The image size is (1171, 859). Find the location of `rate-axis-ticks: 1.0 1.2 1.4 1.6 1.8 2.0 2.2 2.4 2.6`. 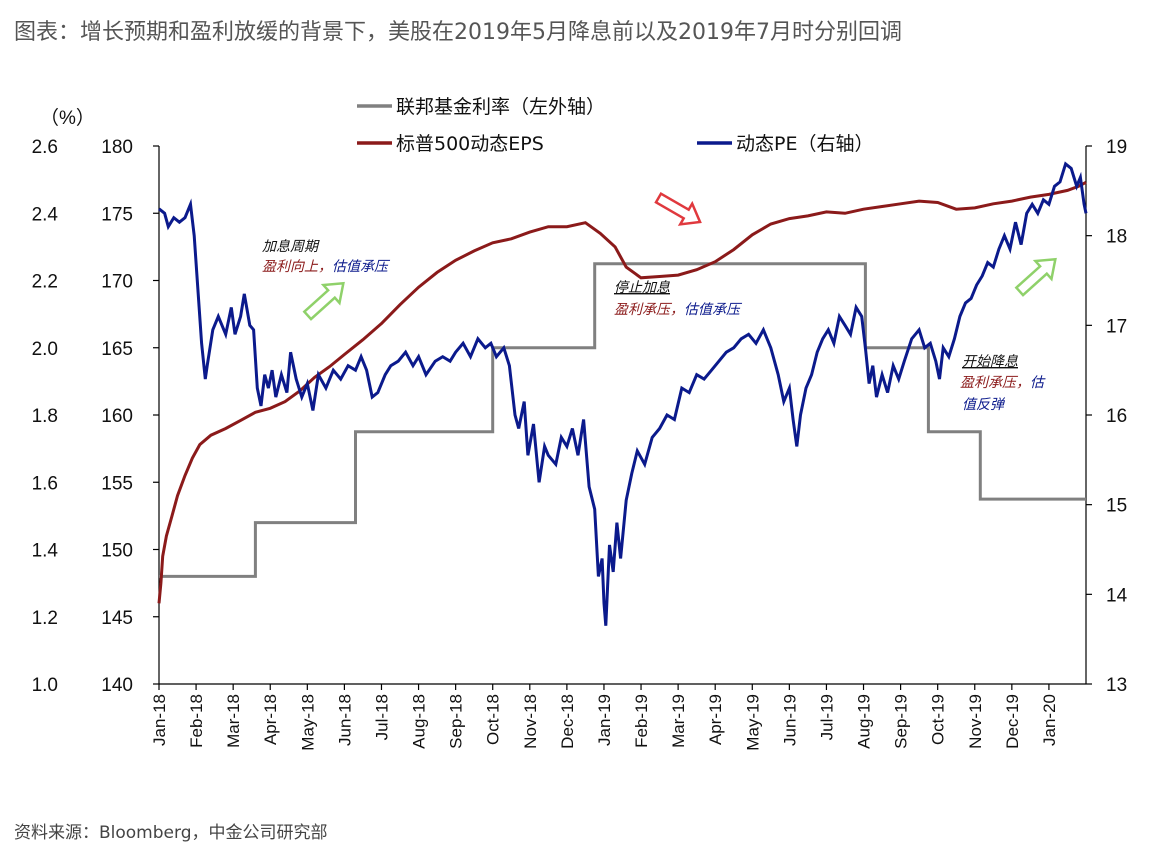

rate-axis-ticks: 1.0 1.2 1.4 1.6 1.8 2.0 2.2 2.4 2.6 is located at coordinates (45, 416).